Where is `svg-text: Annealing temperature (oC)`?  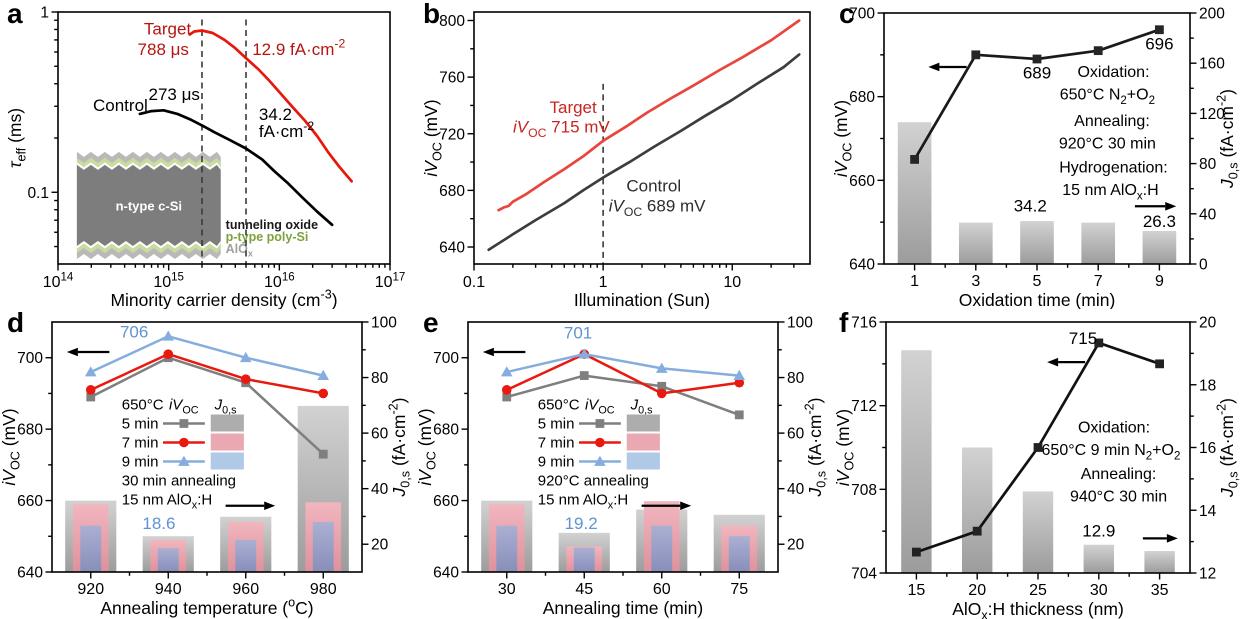
svg-text: Annealing temperature (oC) is located at coordinates (206, 607).